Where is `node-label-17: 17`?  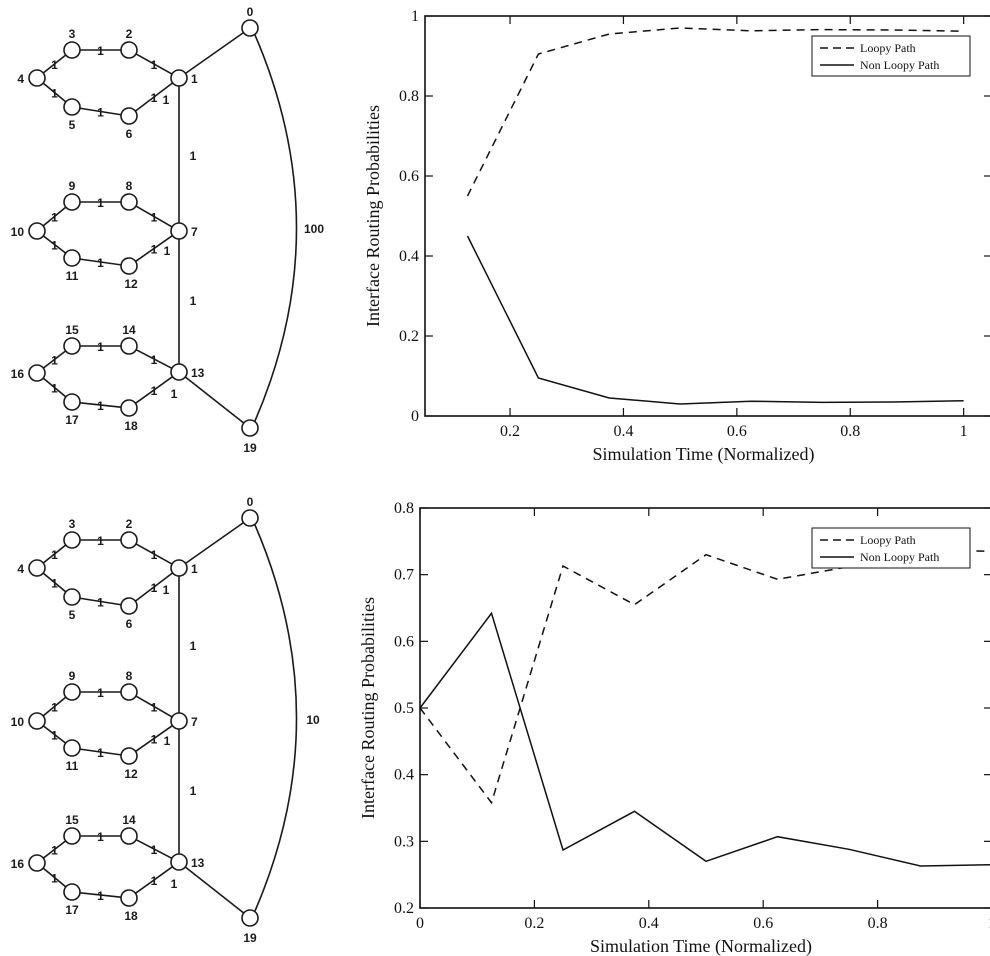 node-label-17: 17 is located at coordinates (72, 910).